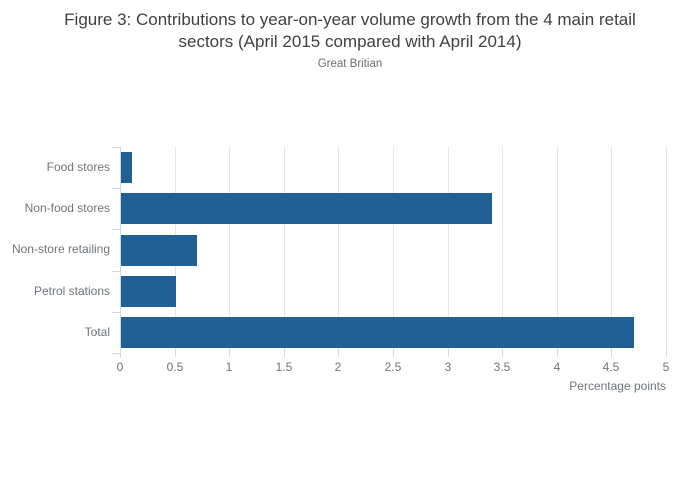 The image size is (700, 502). Describe the element at coordinates (97, 331) in the screenshot. I see `y-axis-label: Total` at that location.